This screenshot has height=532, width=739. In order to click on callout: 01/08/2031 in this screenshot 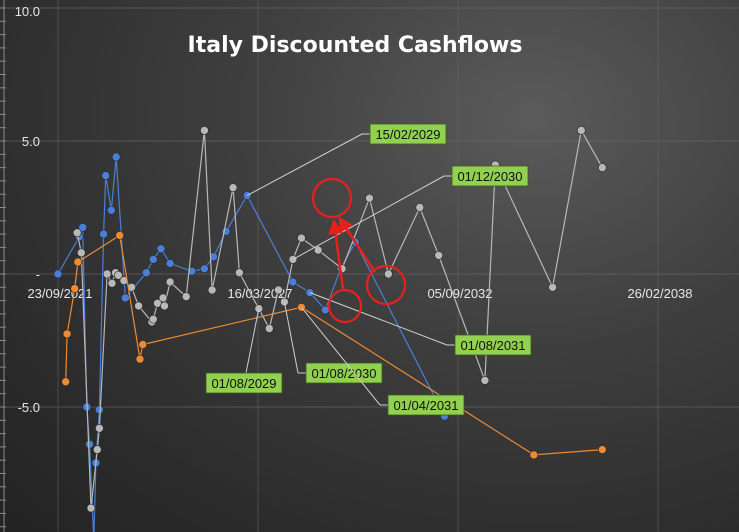, I will do `click(420, 324)`.